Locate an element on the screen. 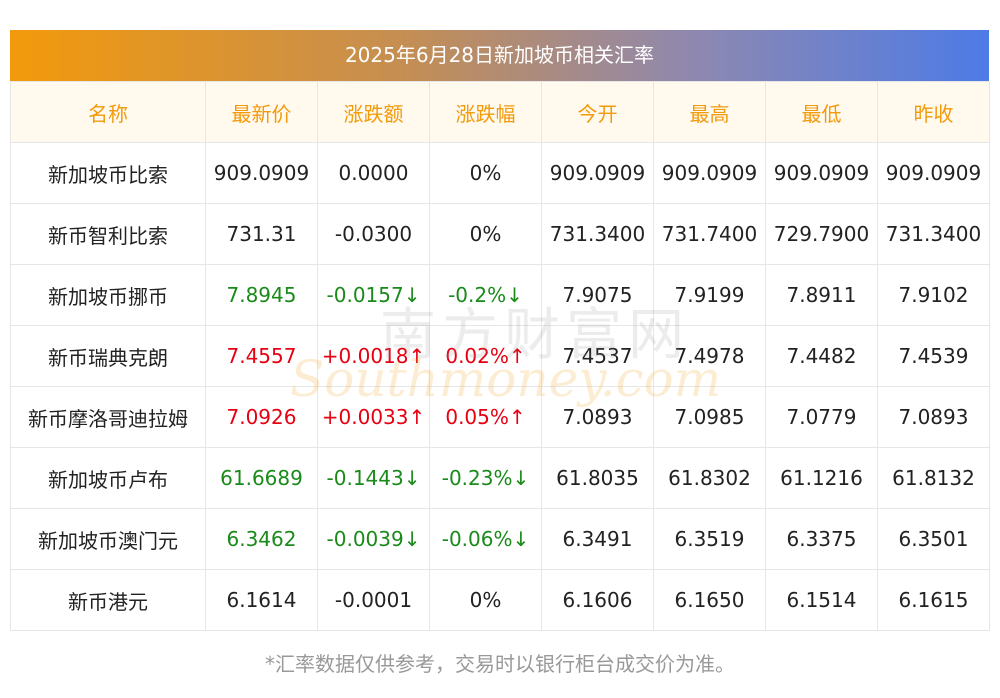 The height and width of the screenshot is (698, 1000). currency-name: 新币智利比索 is located at coordinates (108, 234).